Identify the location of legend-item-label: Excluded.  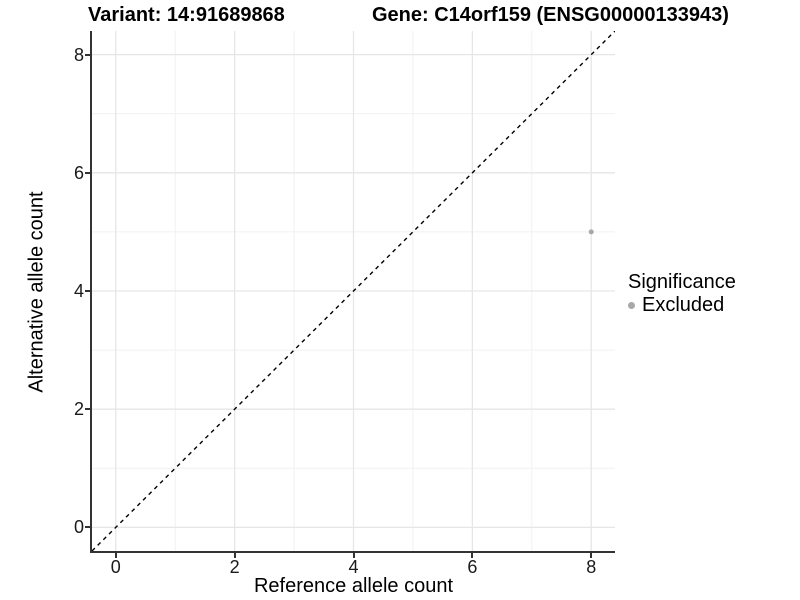
(683, 305).